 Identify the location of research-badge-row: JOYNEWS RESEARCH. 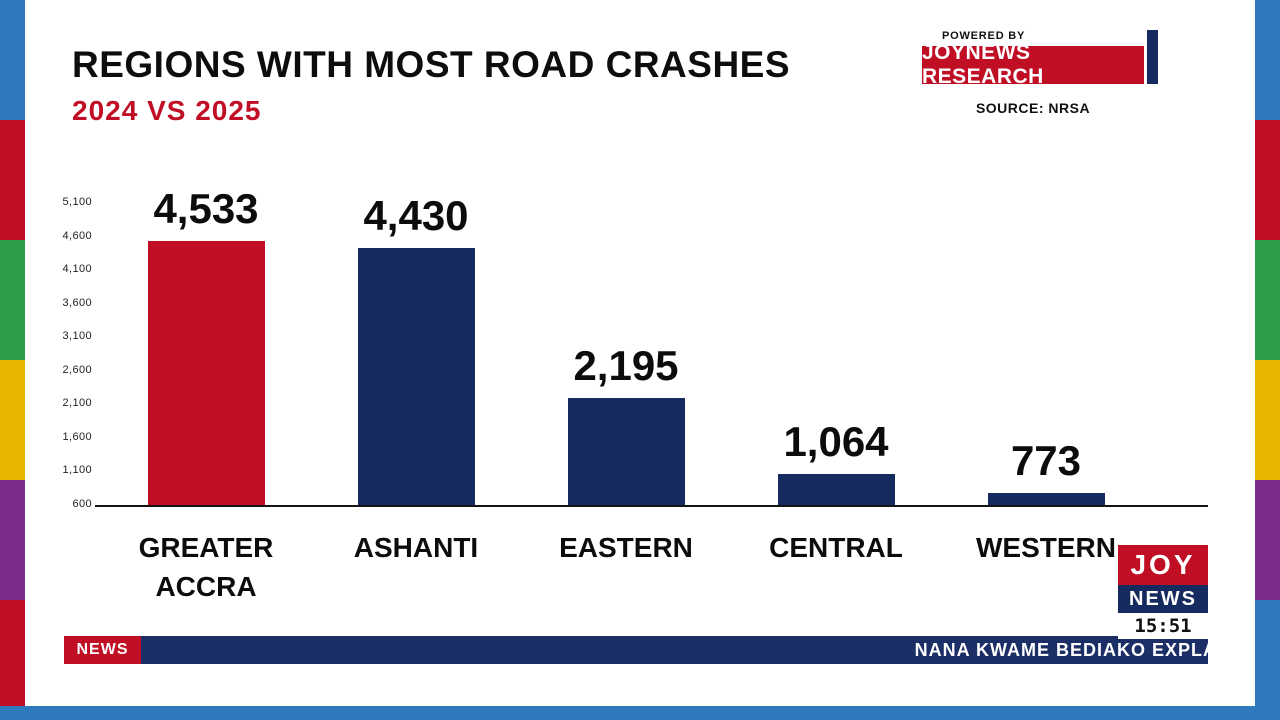
(1040, 59).